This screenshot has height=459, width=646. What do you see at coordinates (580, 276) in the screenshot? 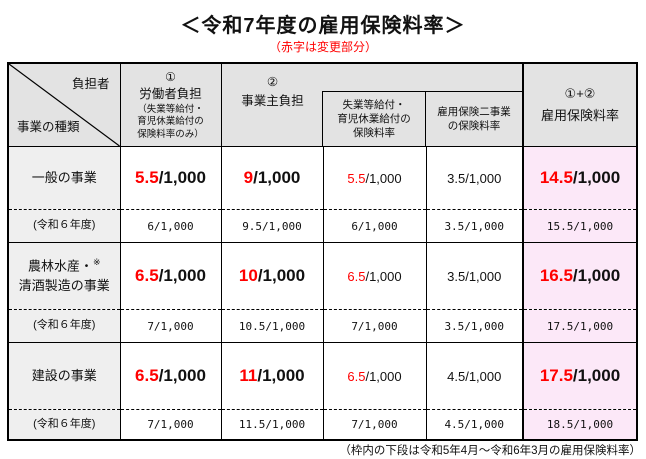
I see `total-rate-cell: 16.5/1,000` at bounding box center [580, 276].